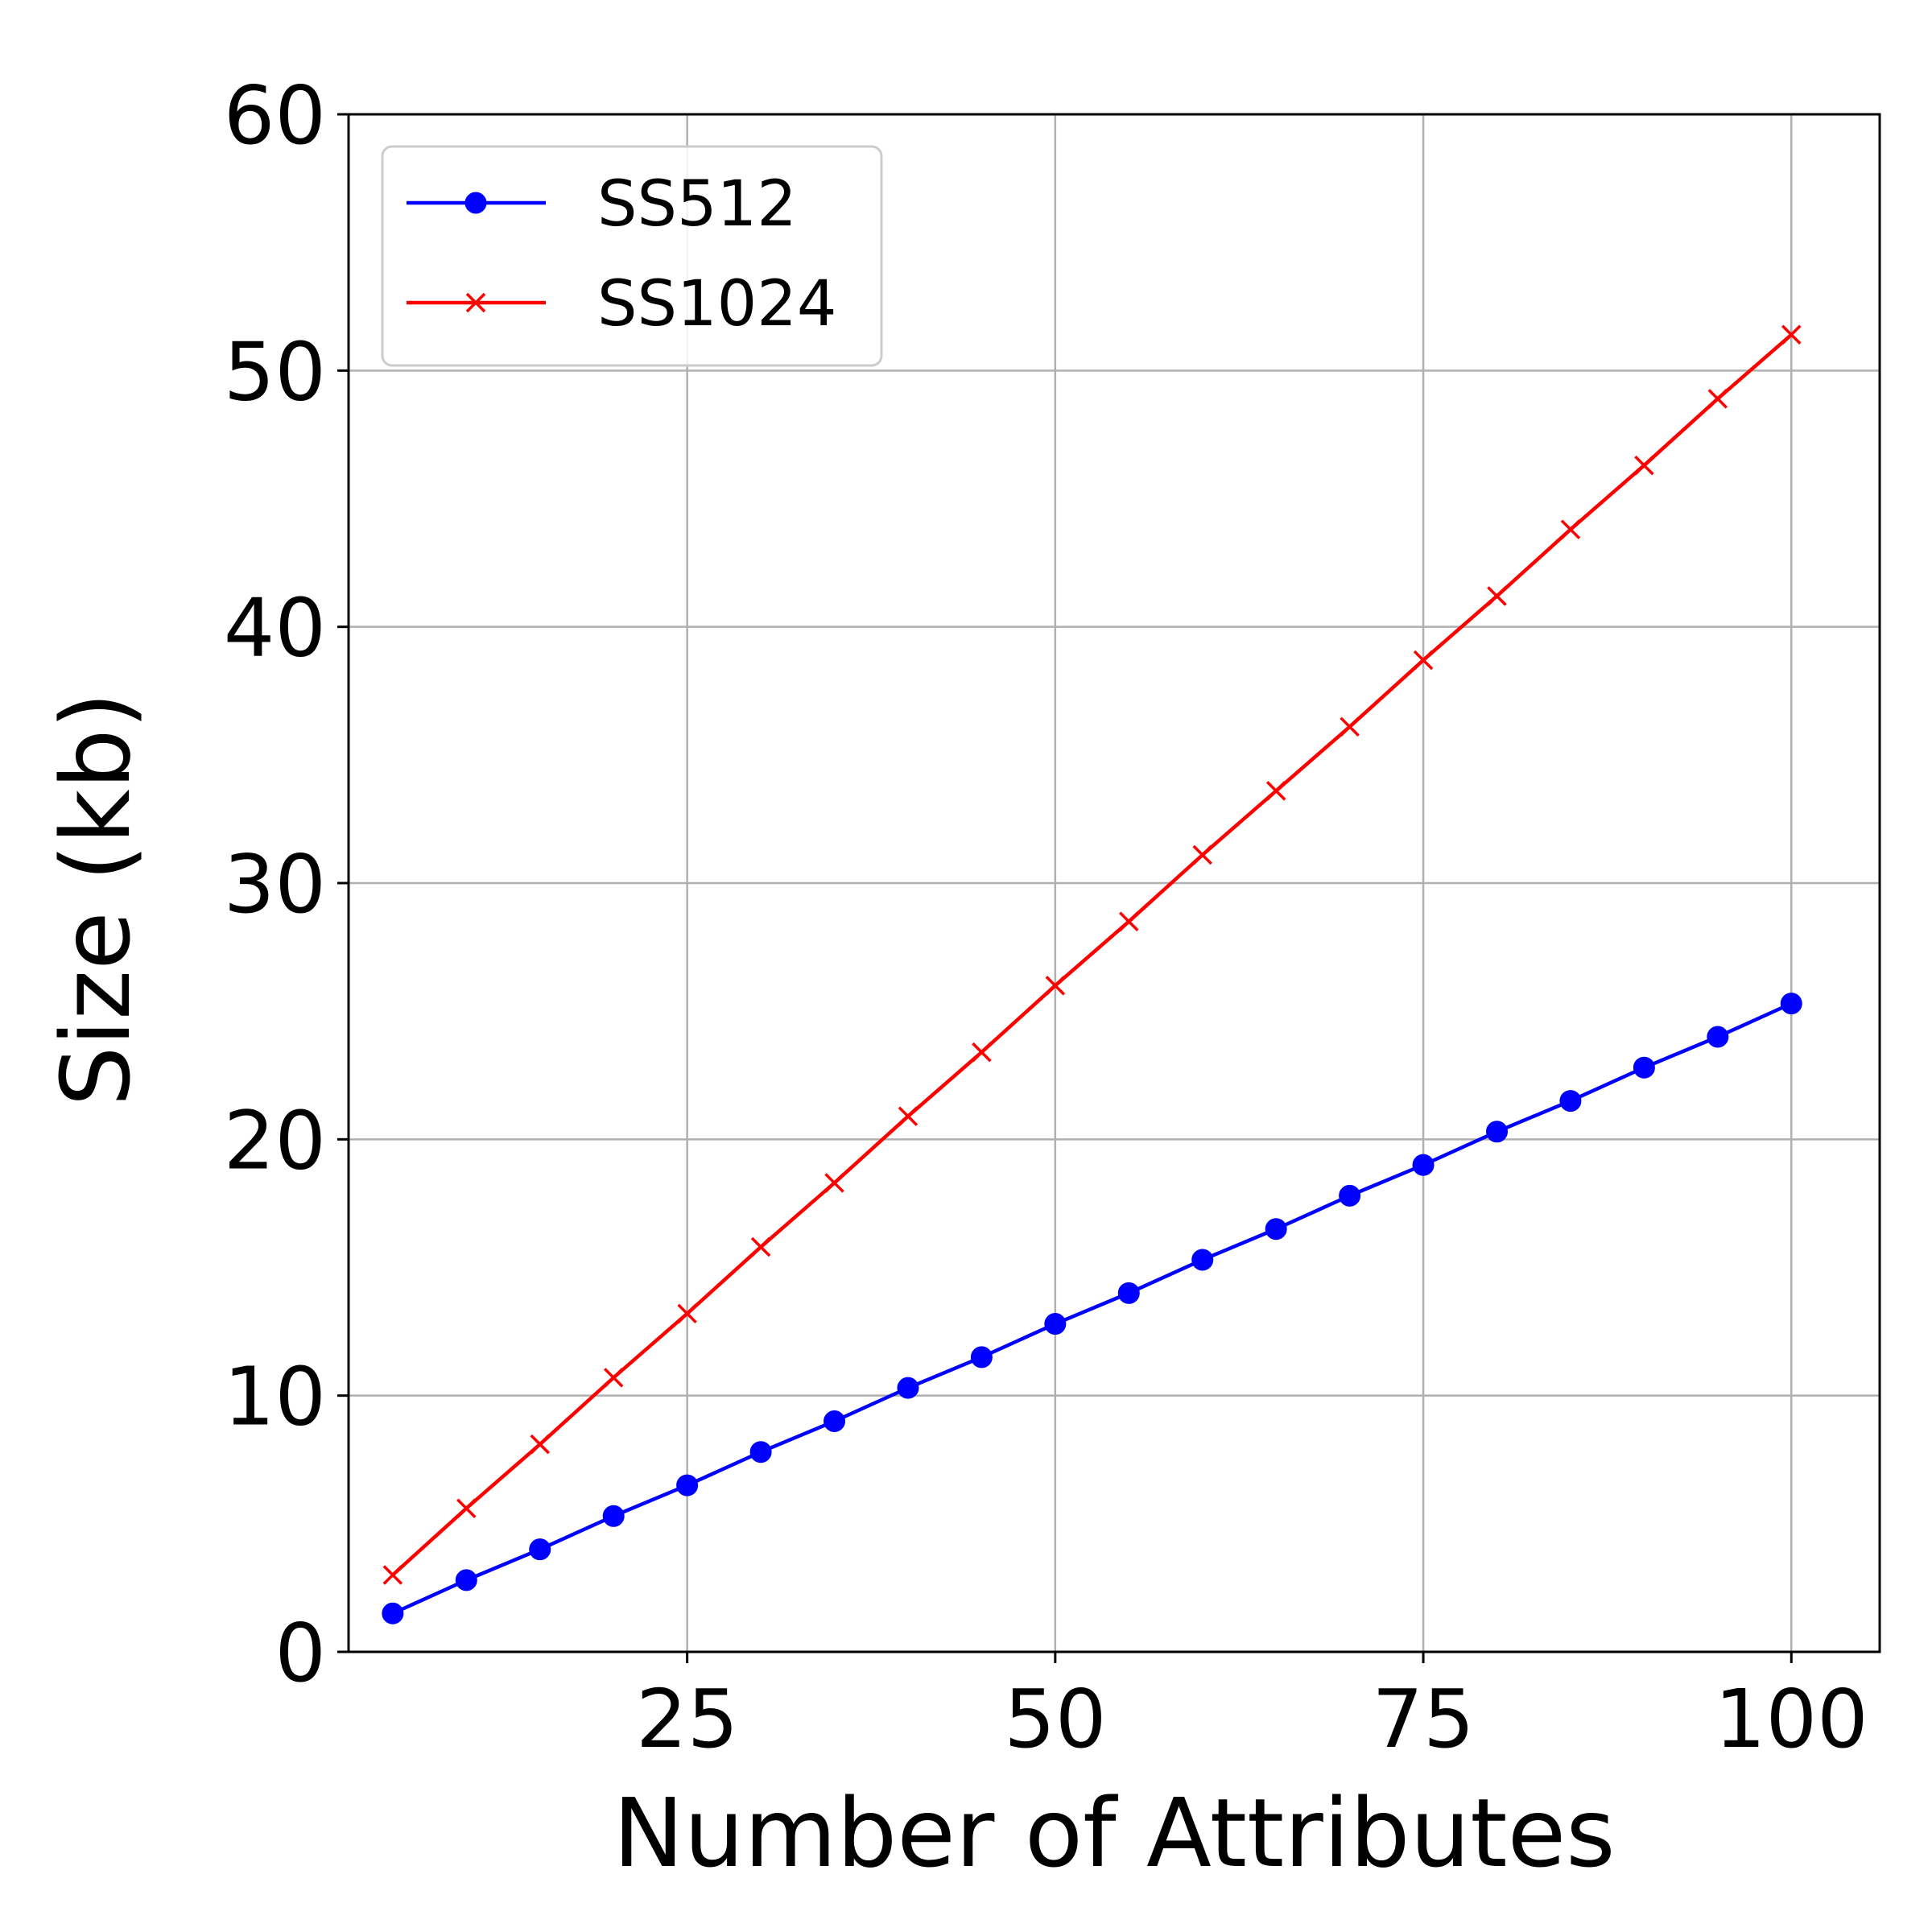 The height and width of the screenshot is (1932, 1932). Describe the element at coordinates (275, 116) in the screenshot. I see `y-tick-label: 60` at that location.